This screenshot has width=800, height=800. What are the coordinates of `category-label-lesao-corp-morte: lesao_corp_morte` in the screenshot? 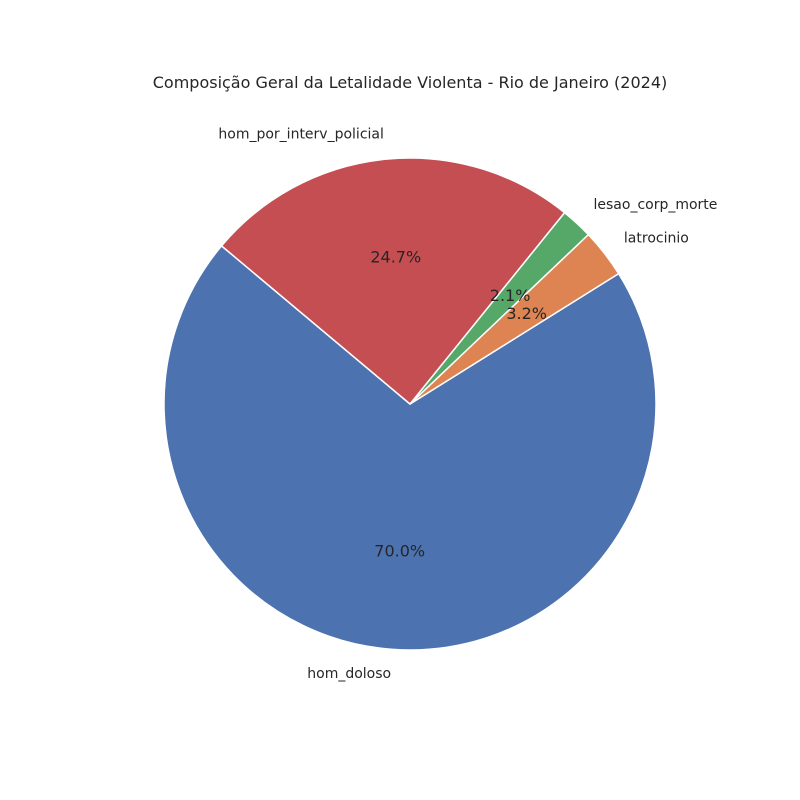 It's located at (656, 205).